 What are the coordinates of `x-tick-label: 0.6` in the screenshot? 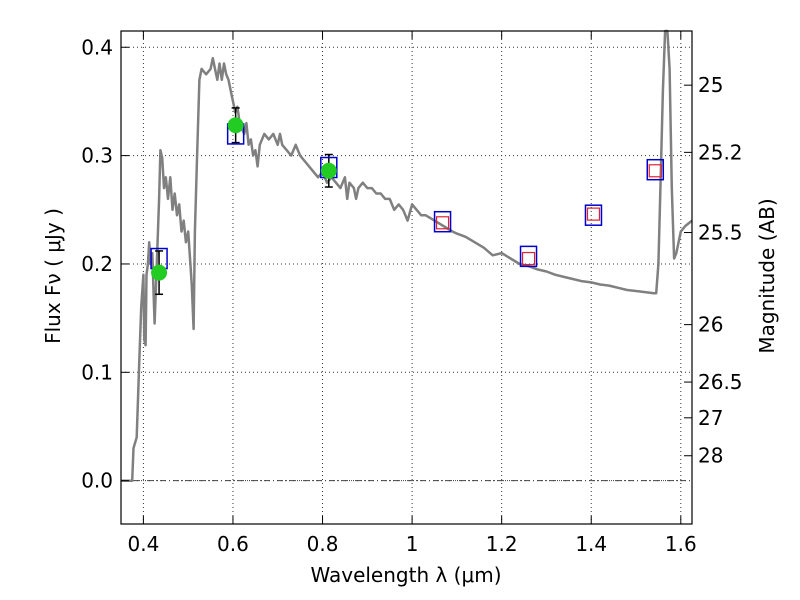 It's located at (233, 544).